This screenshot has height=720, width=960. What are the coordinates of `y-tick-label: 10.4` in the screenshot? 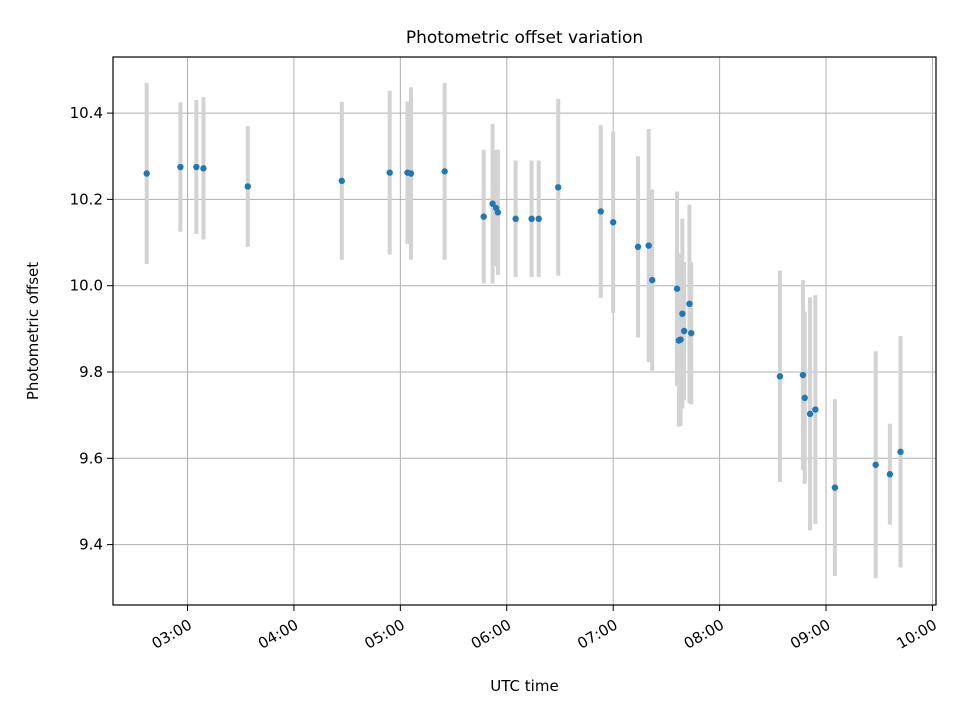 It's located at (86, 113).